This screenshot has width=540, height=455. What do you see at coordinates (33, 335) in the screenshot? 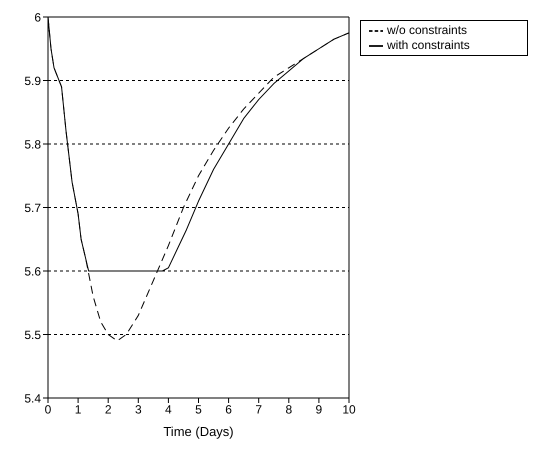
I see `y-tick-label: 5.5` at bounding box center [33, 335].